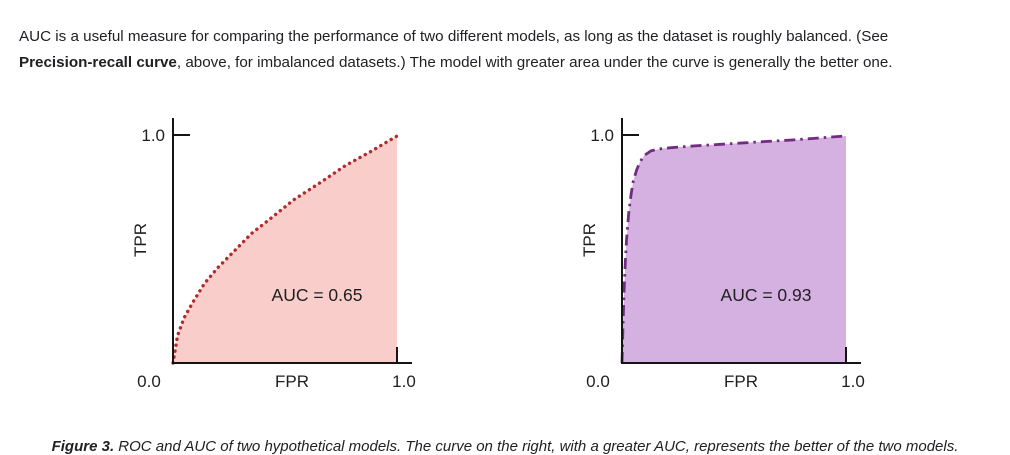 The image size is (1010, 455). I want to click on auc-annotation: AUC = 0.65, so click(317, 295).